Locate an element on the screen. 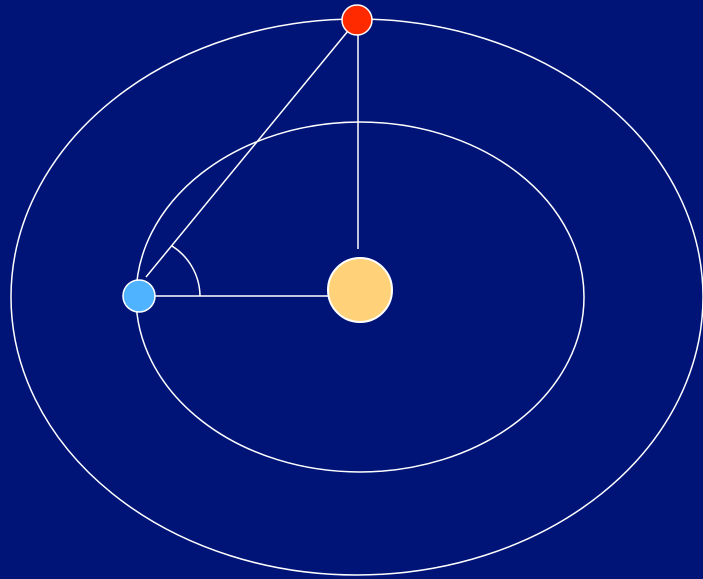 Image resolution: width=703 pixels, height=579 pixels. outer-planet is located at coordinates (357, 20).